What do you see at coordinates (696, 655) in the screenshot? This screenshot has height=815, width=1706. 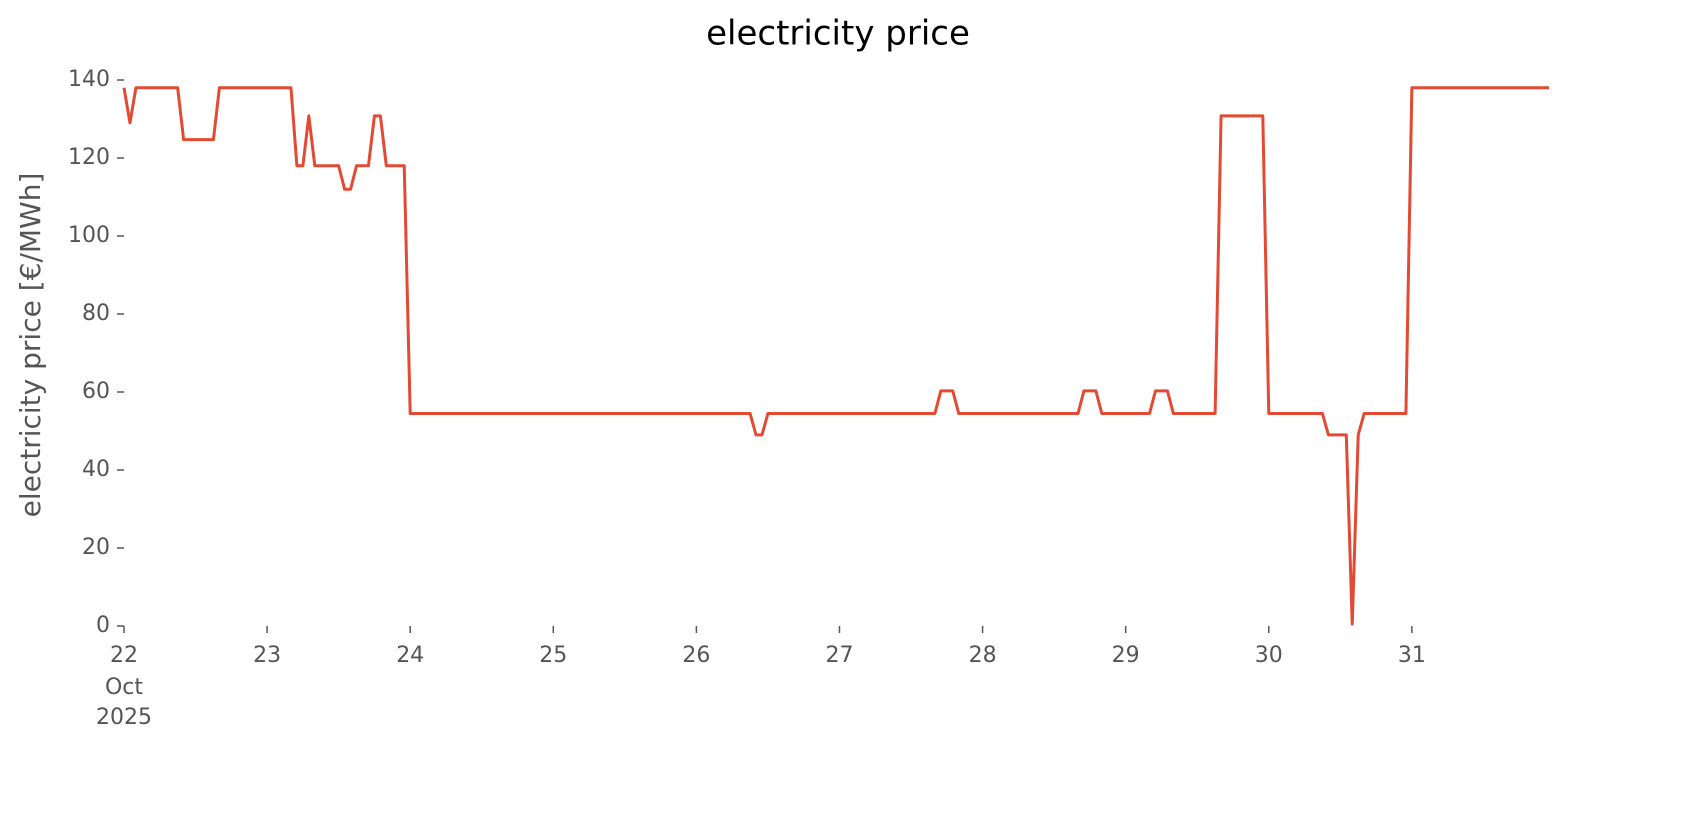 I see `x-tick-label: 26` at bounding box center [696, 655].